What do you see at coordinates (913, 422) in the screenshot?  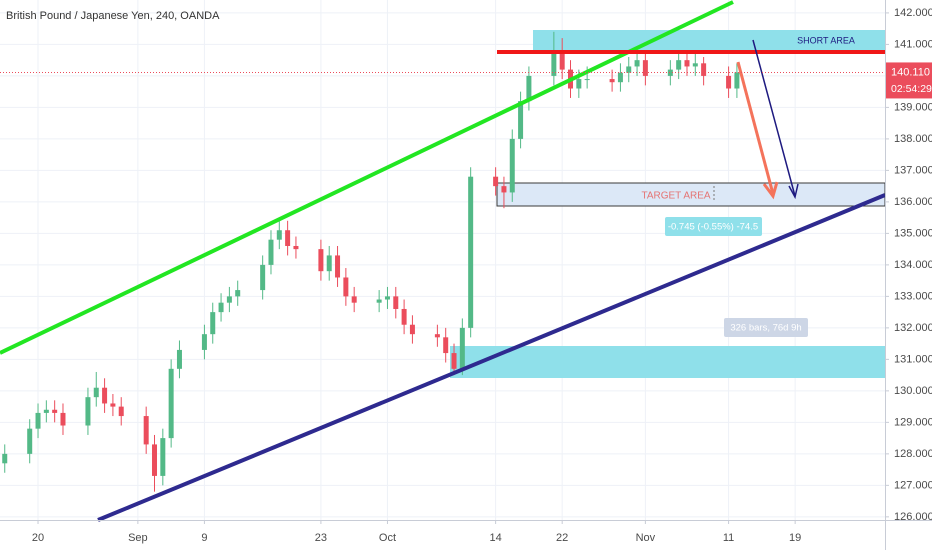 I see `y-tick-label: 129.000` at bounding box center [913, 422].